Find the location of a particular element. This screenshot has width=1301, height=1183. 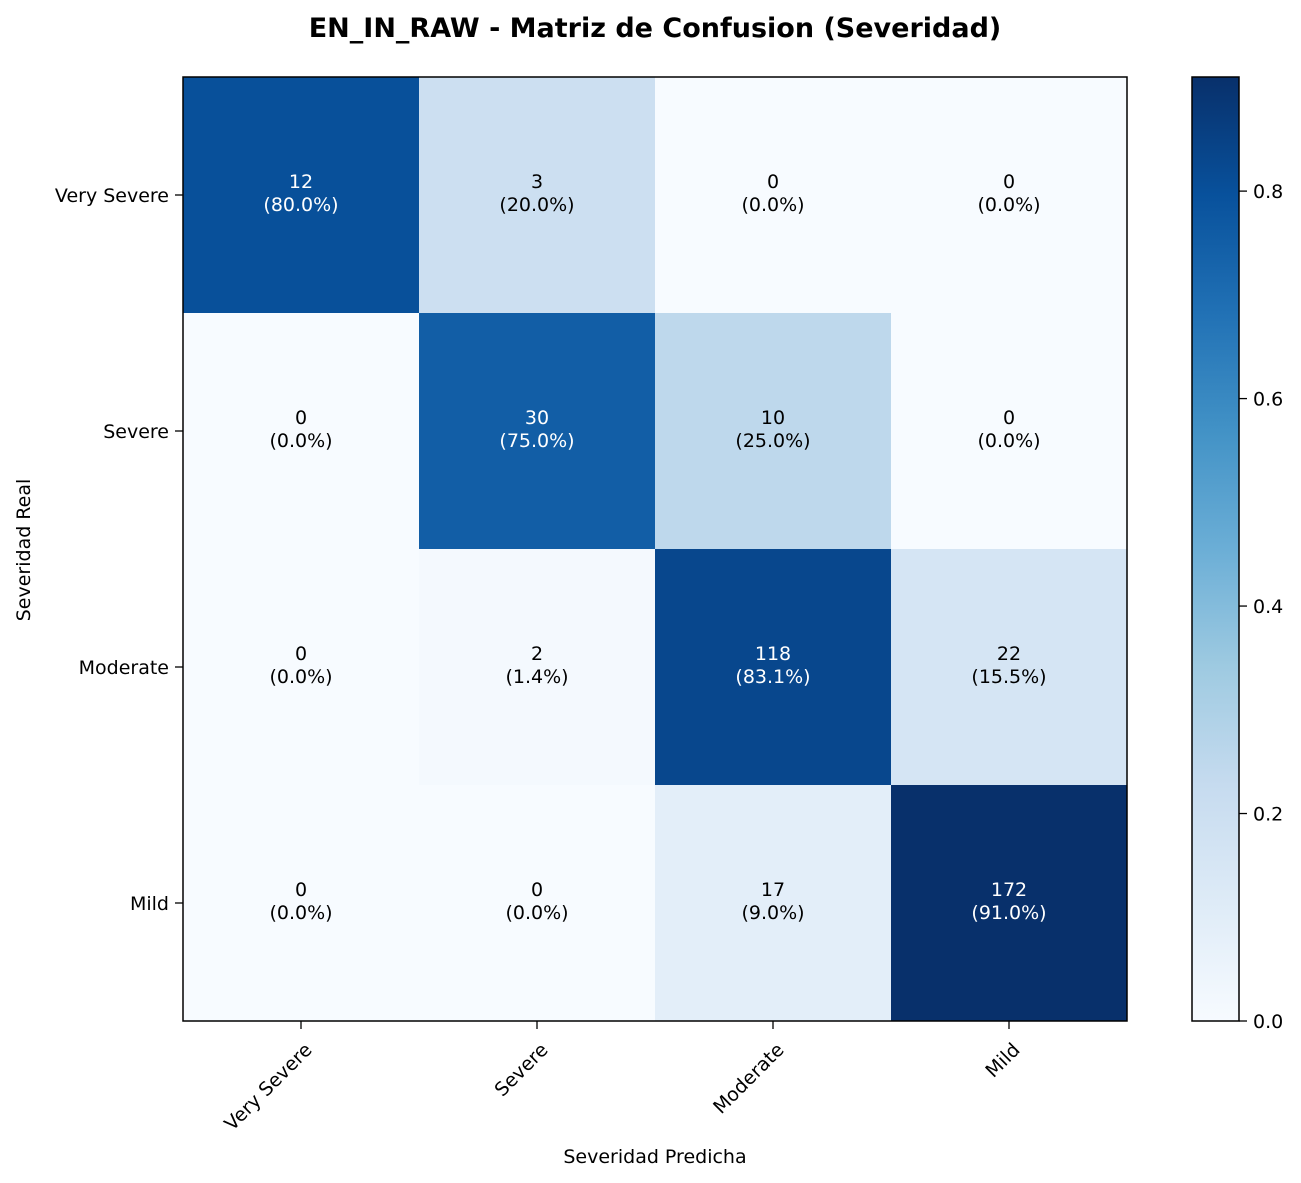

cell-percent-label: (15.5%) is located at coordinates (1008, 677).